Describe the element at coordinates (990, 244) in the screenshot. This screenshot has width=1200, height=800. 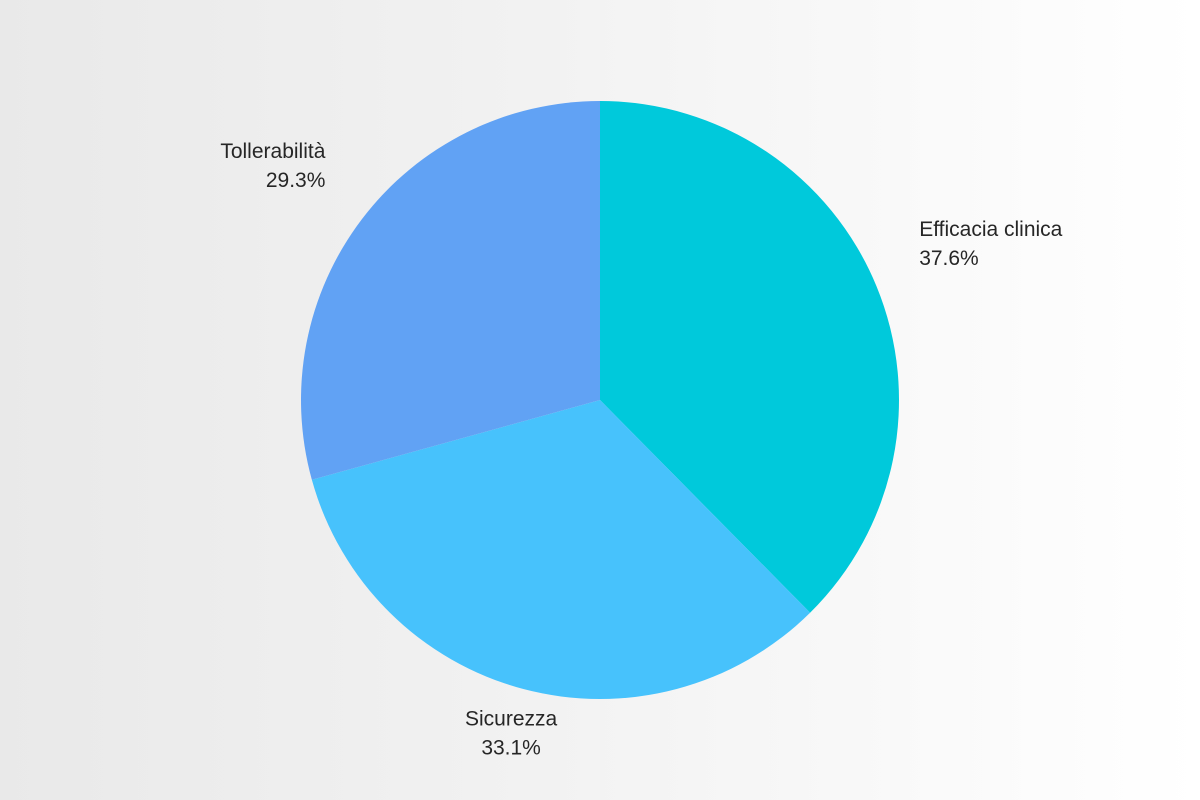
I see `pie-label-efficacia-clinica: Efficacia clinica 37.6%` at that location.